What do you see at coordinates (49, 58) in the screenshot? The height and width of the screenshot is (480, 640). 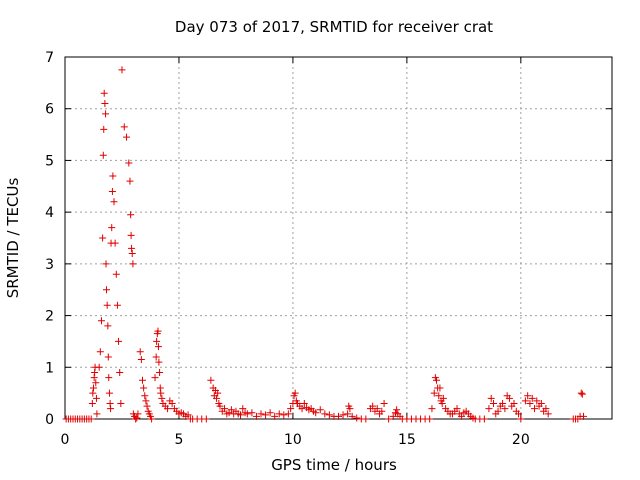 I see `y-tick-label: 7` at bounding box center [49, 58].